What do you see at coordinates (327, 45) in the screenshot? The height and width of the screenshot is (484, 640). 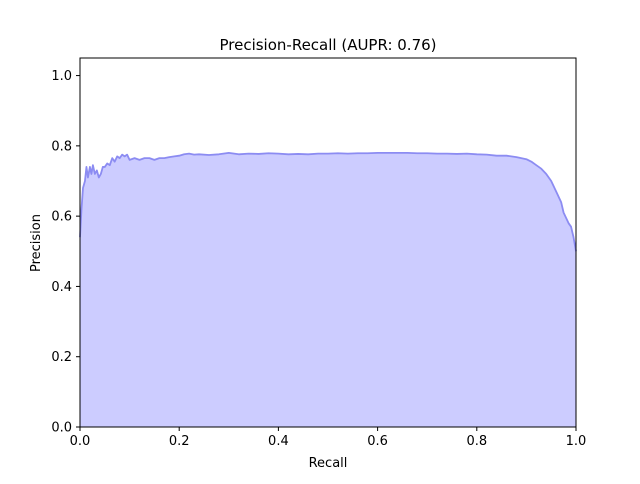 I see `chart-title: Precision-Recall (AUPR: 0.76)` at bounding box center [327, 45].